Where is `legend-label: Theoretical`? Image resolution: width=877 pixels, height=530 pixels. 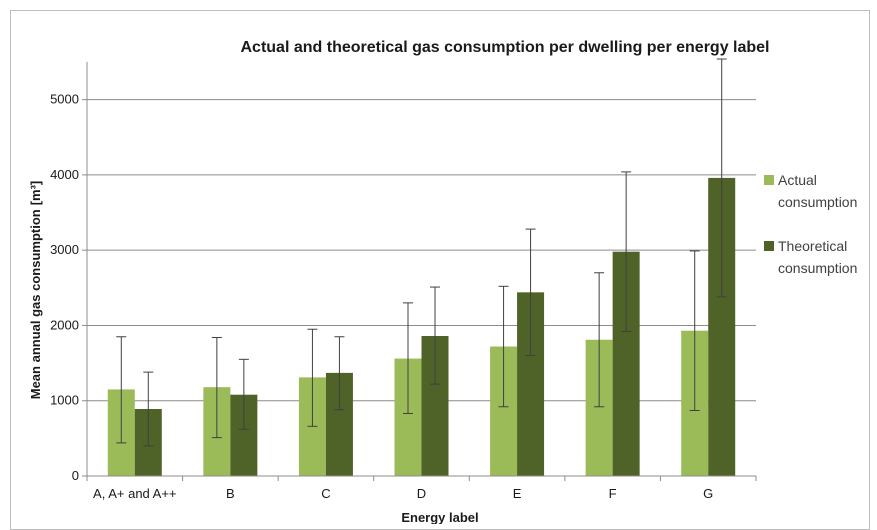
legend-label: Theoretical is located at coordinates (812, 246).